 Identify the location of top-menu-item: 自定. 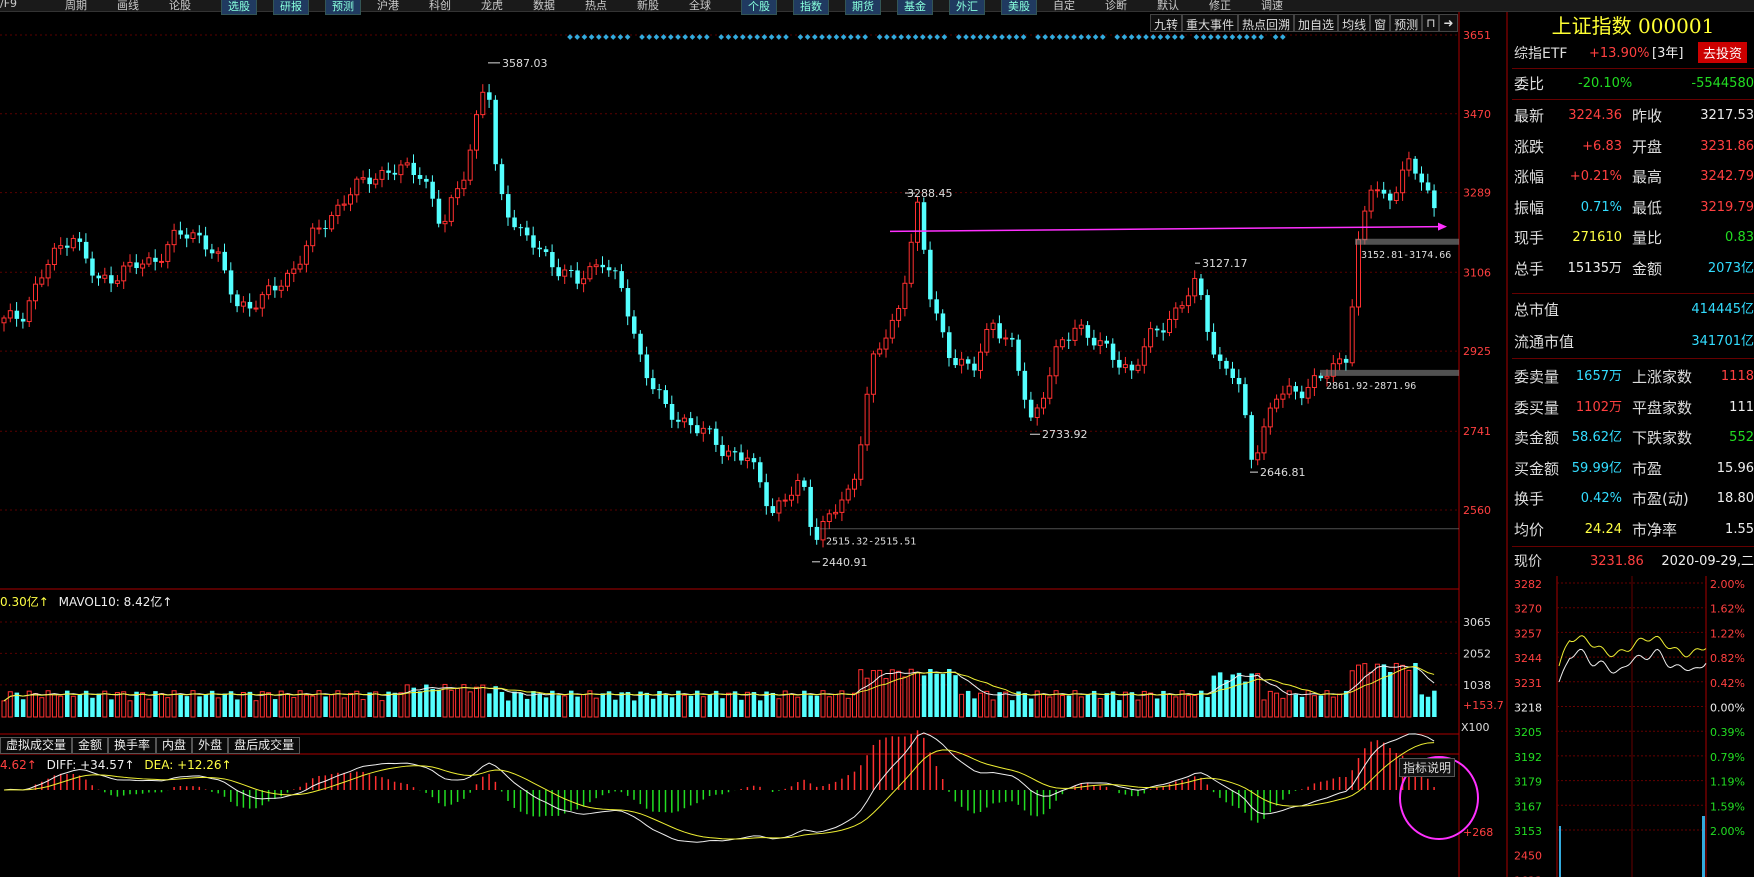
(1064, 6).